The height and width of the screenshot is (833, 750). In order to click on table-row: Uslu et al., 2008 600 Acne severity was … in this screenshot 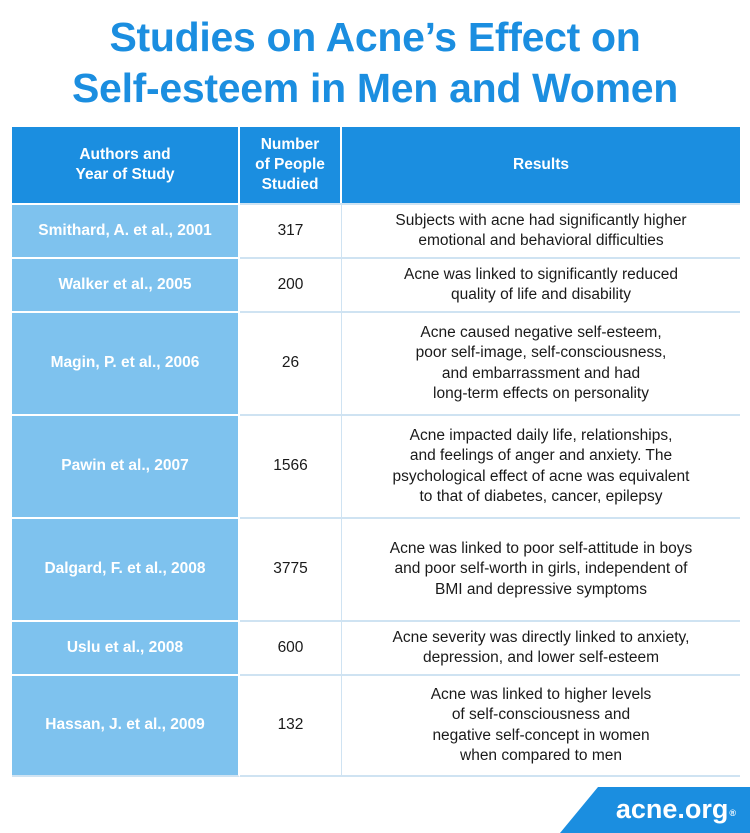, I will do `click(376, 647)`.